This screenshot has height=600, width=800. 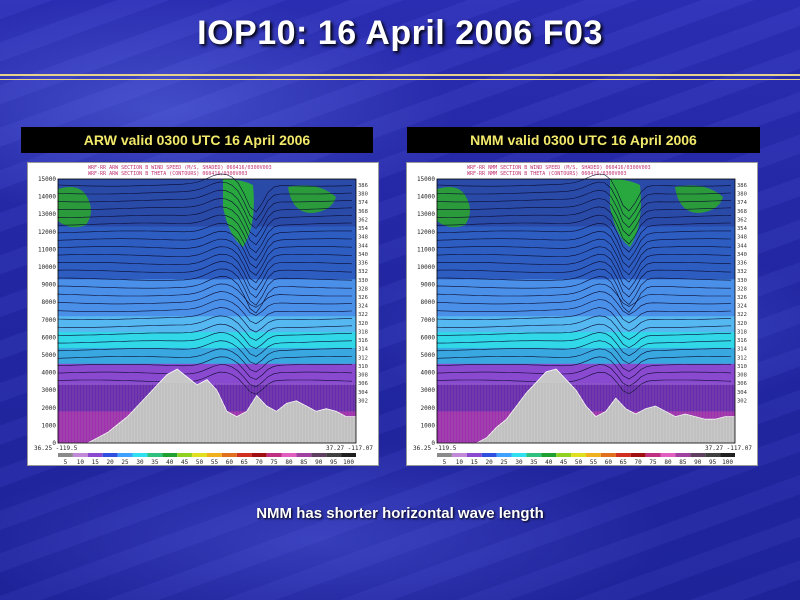 What do you see at coordinates (584, 284) in the screenshot?
I see `theta-contours` at bounding box center [584, 284].